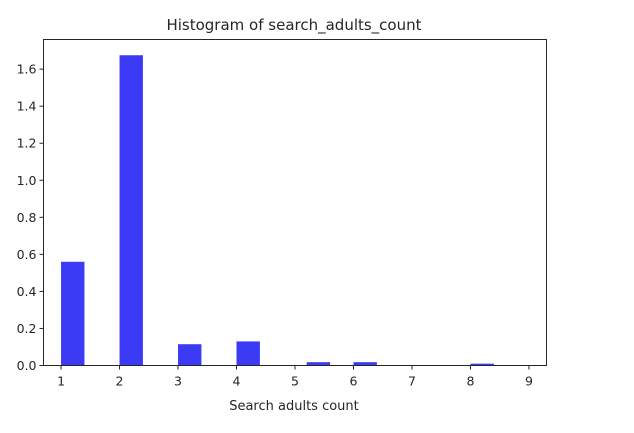 Image resolution: width=634 pixels, height=433 pixels. I want to click on y-tick-label: 0.0, so click(27, 365).